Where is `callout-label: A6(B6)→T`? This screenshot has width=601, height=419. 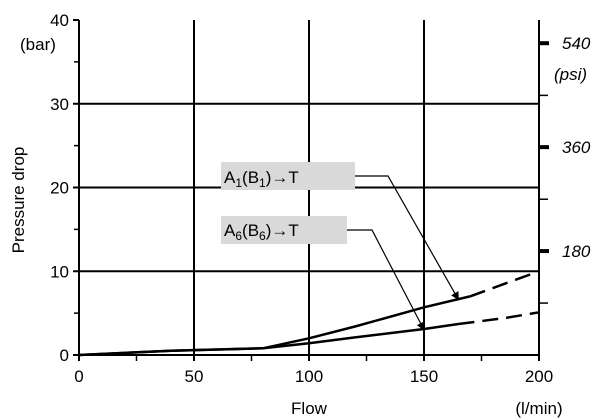
callout-label: A6(B6)→T is located at coordinates (261, 232).